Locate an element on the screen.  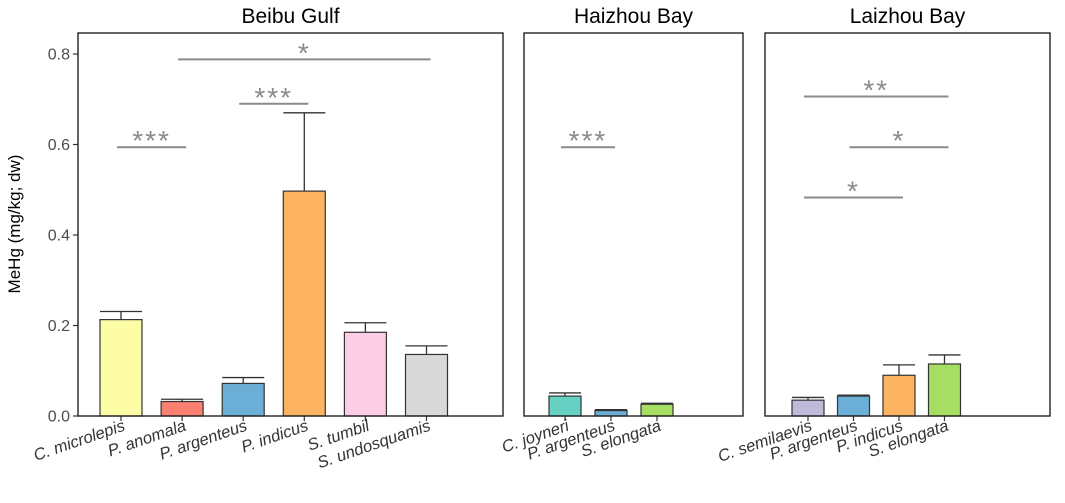
y-tick-label: 0.8 is located at coordinates (59, 55).